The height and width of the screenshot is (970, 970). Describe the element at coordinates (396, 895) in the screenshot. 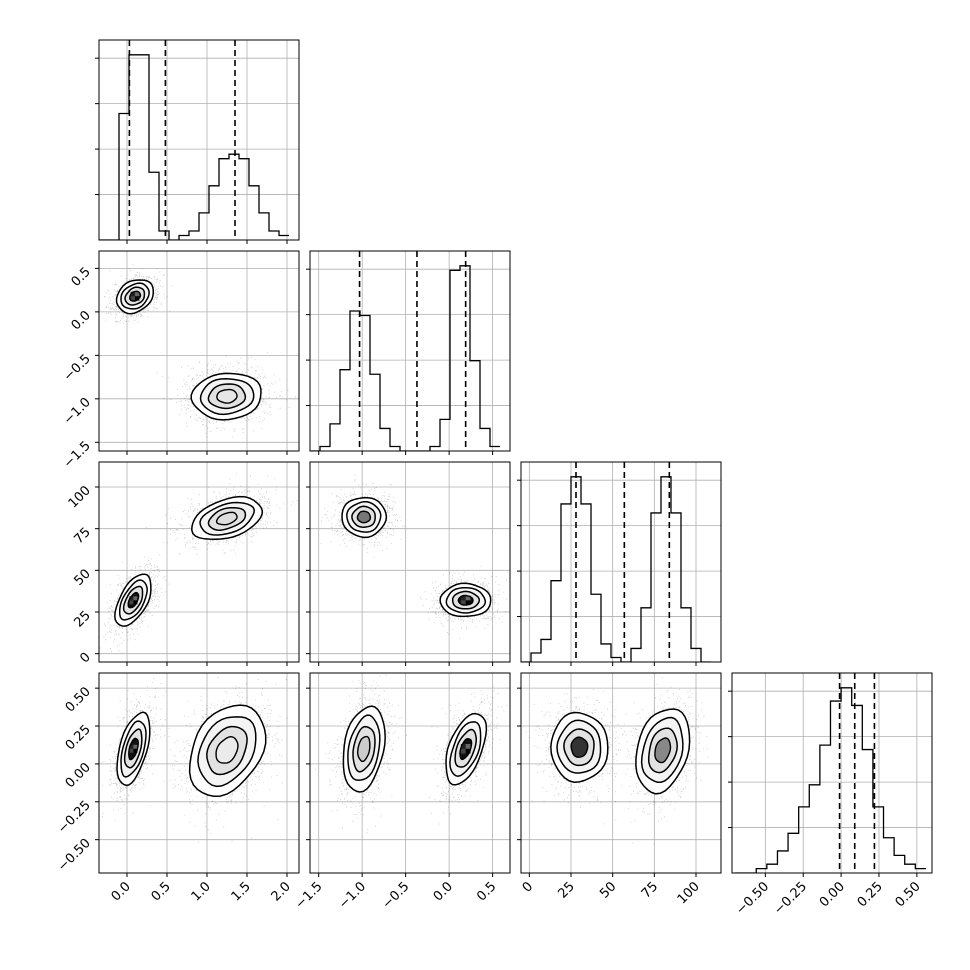

I see `x-tick-label: −0.5` at that location.